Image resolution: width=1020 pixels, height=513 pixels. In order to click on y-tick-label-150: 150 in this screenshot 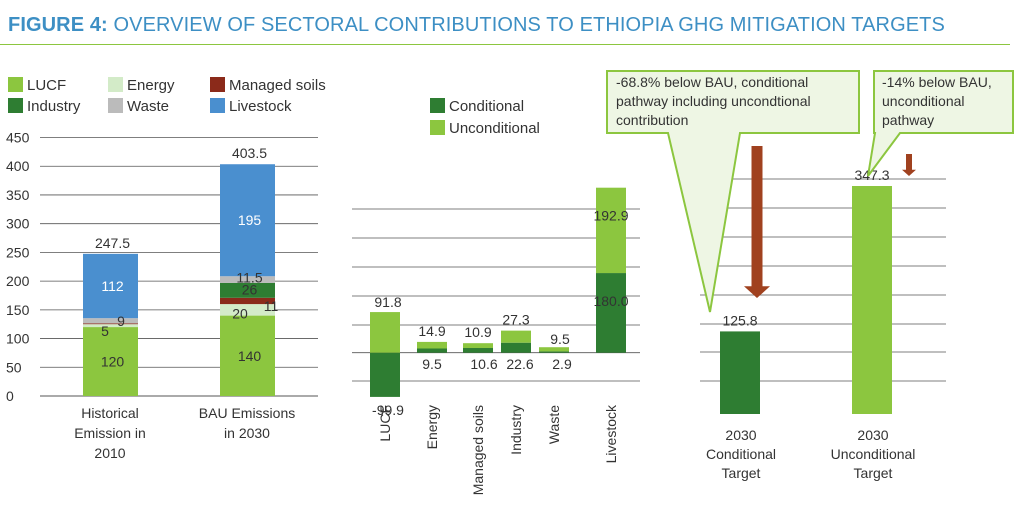, I will do `click(18, 310)`.